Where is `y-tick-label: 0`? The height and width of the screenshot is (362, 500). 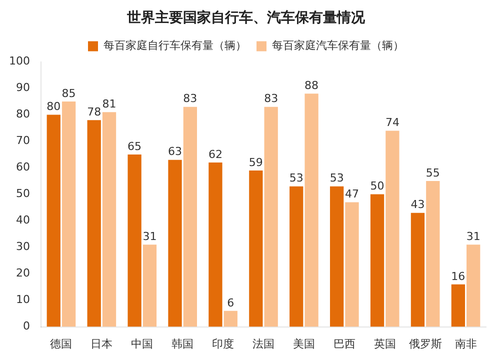 y-tick-label: 0 is located at coordinates (26, 326).